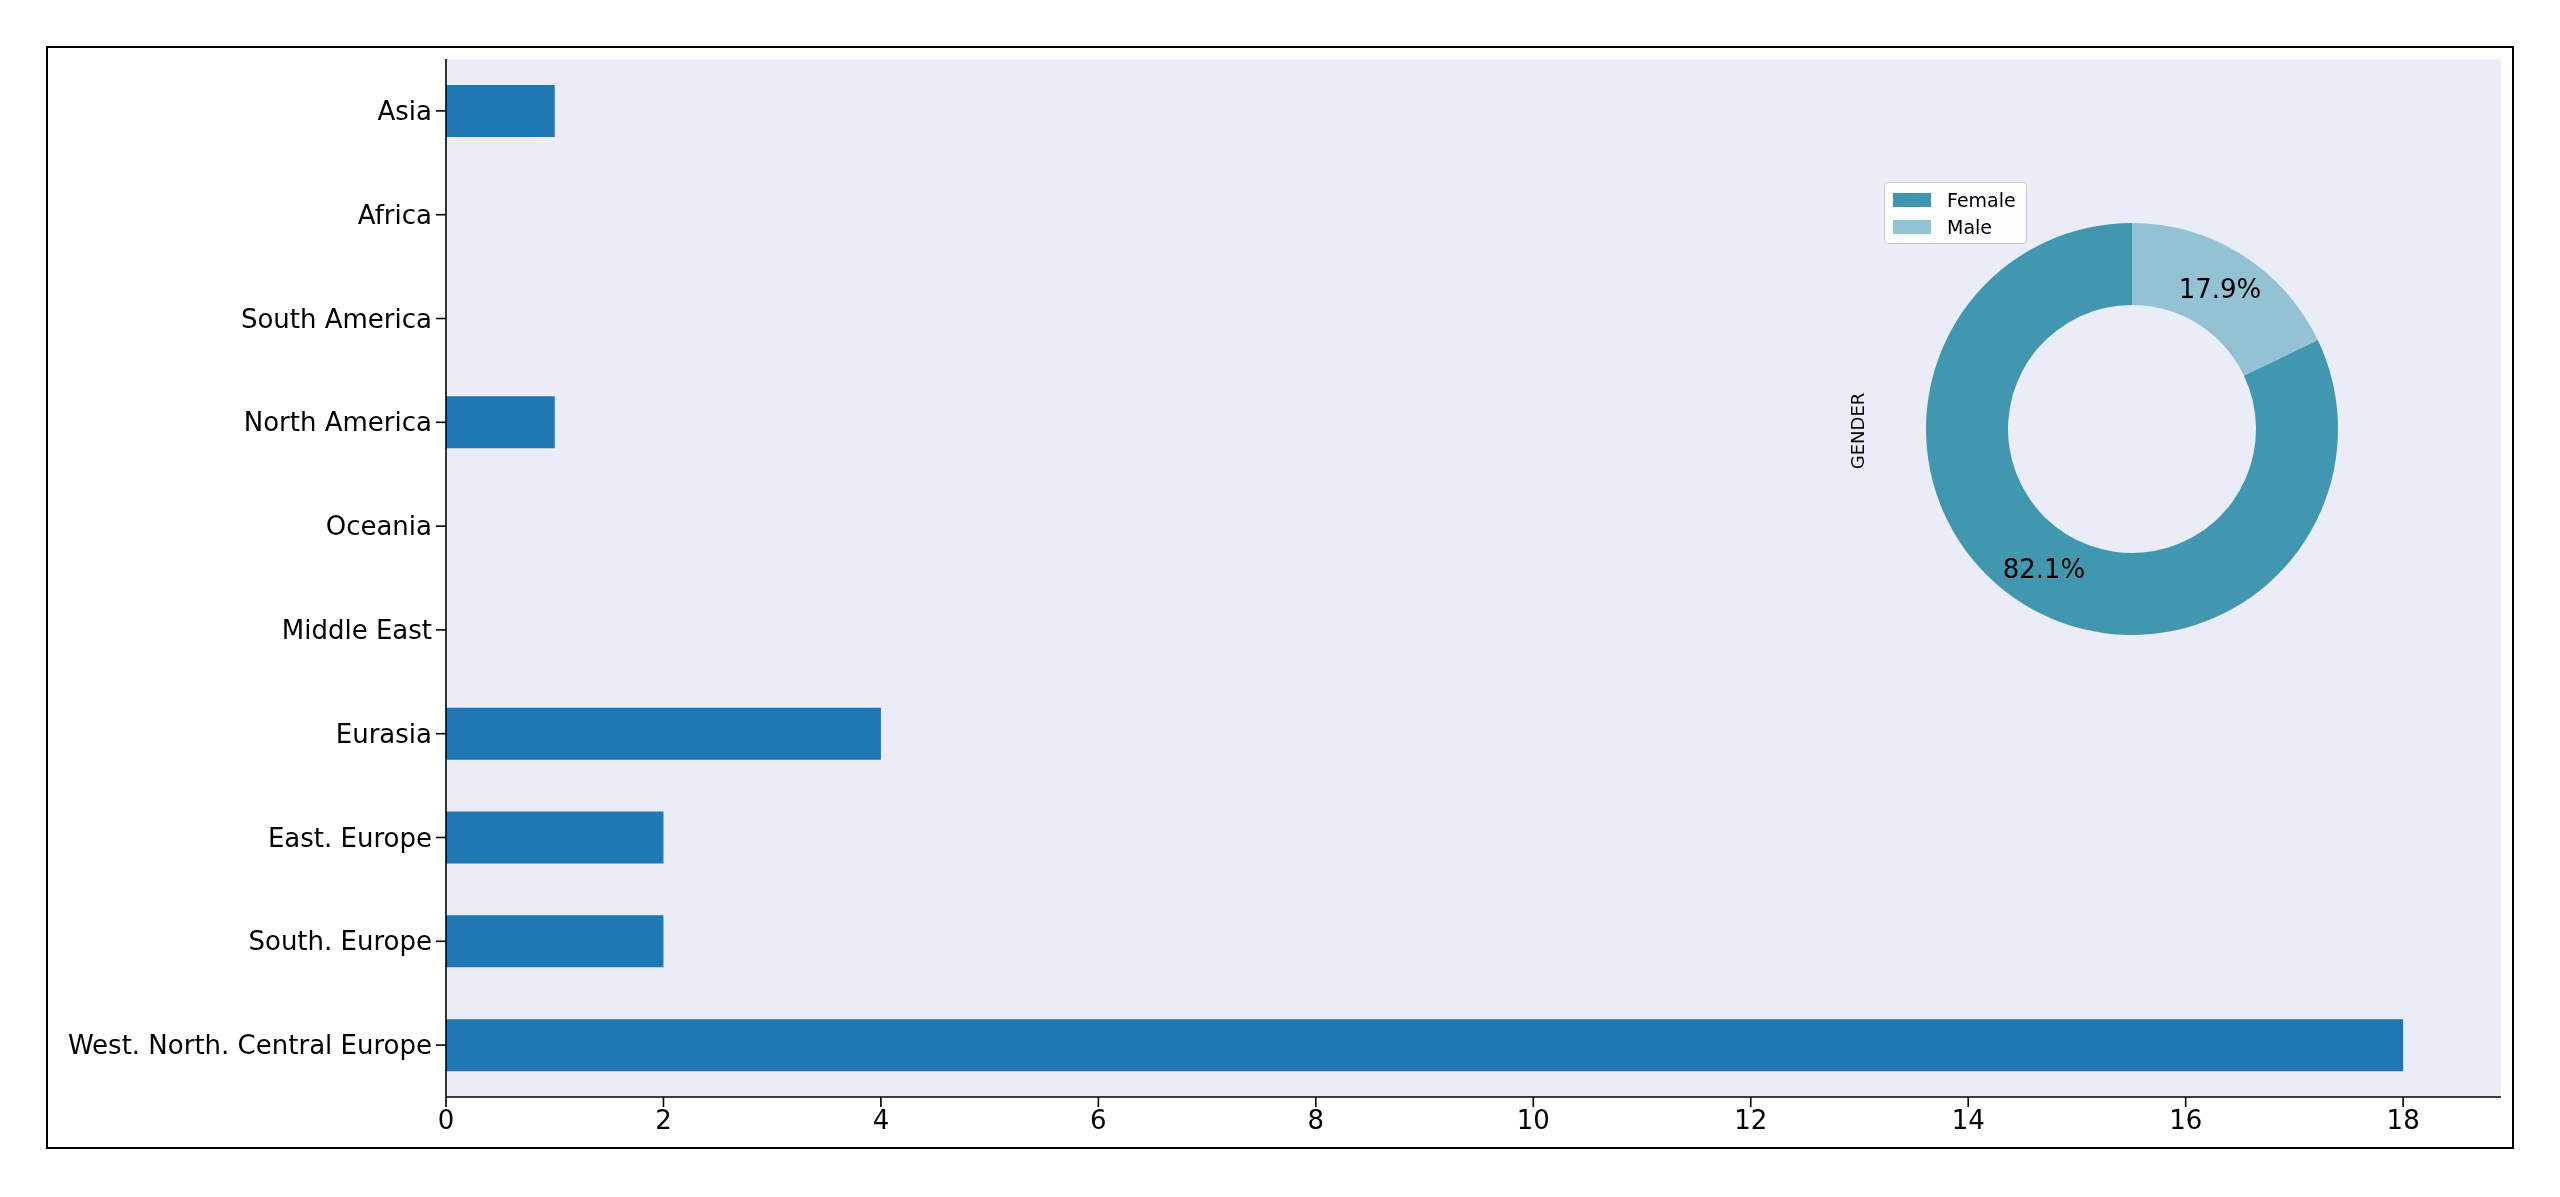 The height and width of the screenshot is (1197, 2560). What do you see at coordinates (394, 214) in the screenshot?
I see `y-tick-label: Africa` at bounding box center [394, 214].